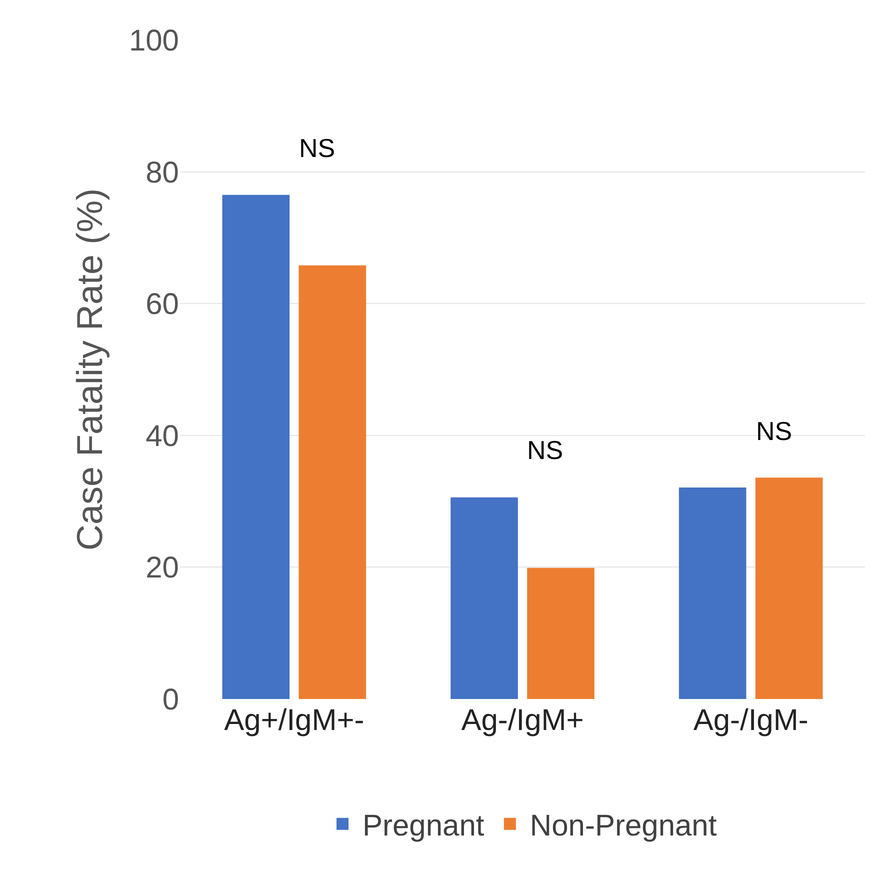 Image resolution: width=885 pixels, height=879 pixels. Describe the element at coordinates (89, 369) in the screenshot. I see `y-axis-title: Case Fatality Rate (%)` at that location.